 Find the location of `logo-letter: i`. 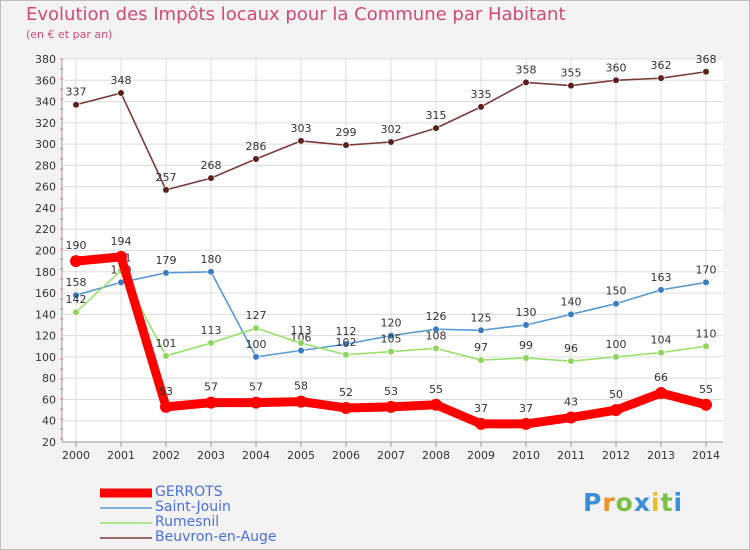

logo-letter: i is located at coordinates (656, 502).